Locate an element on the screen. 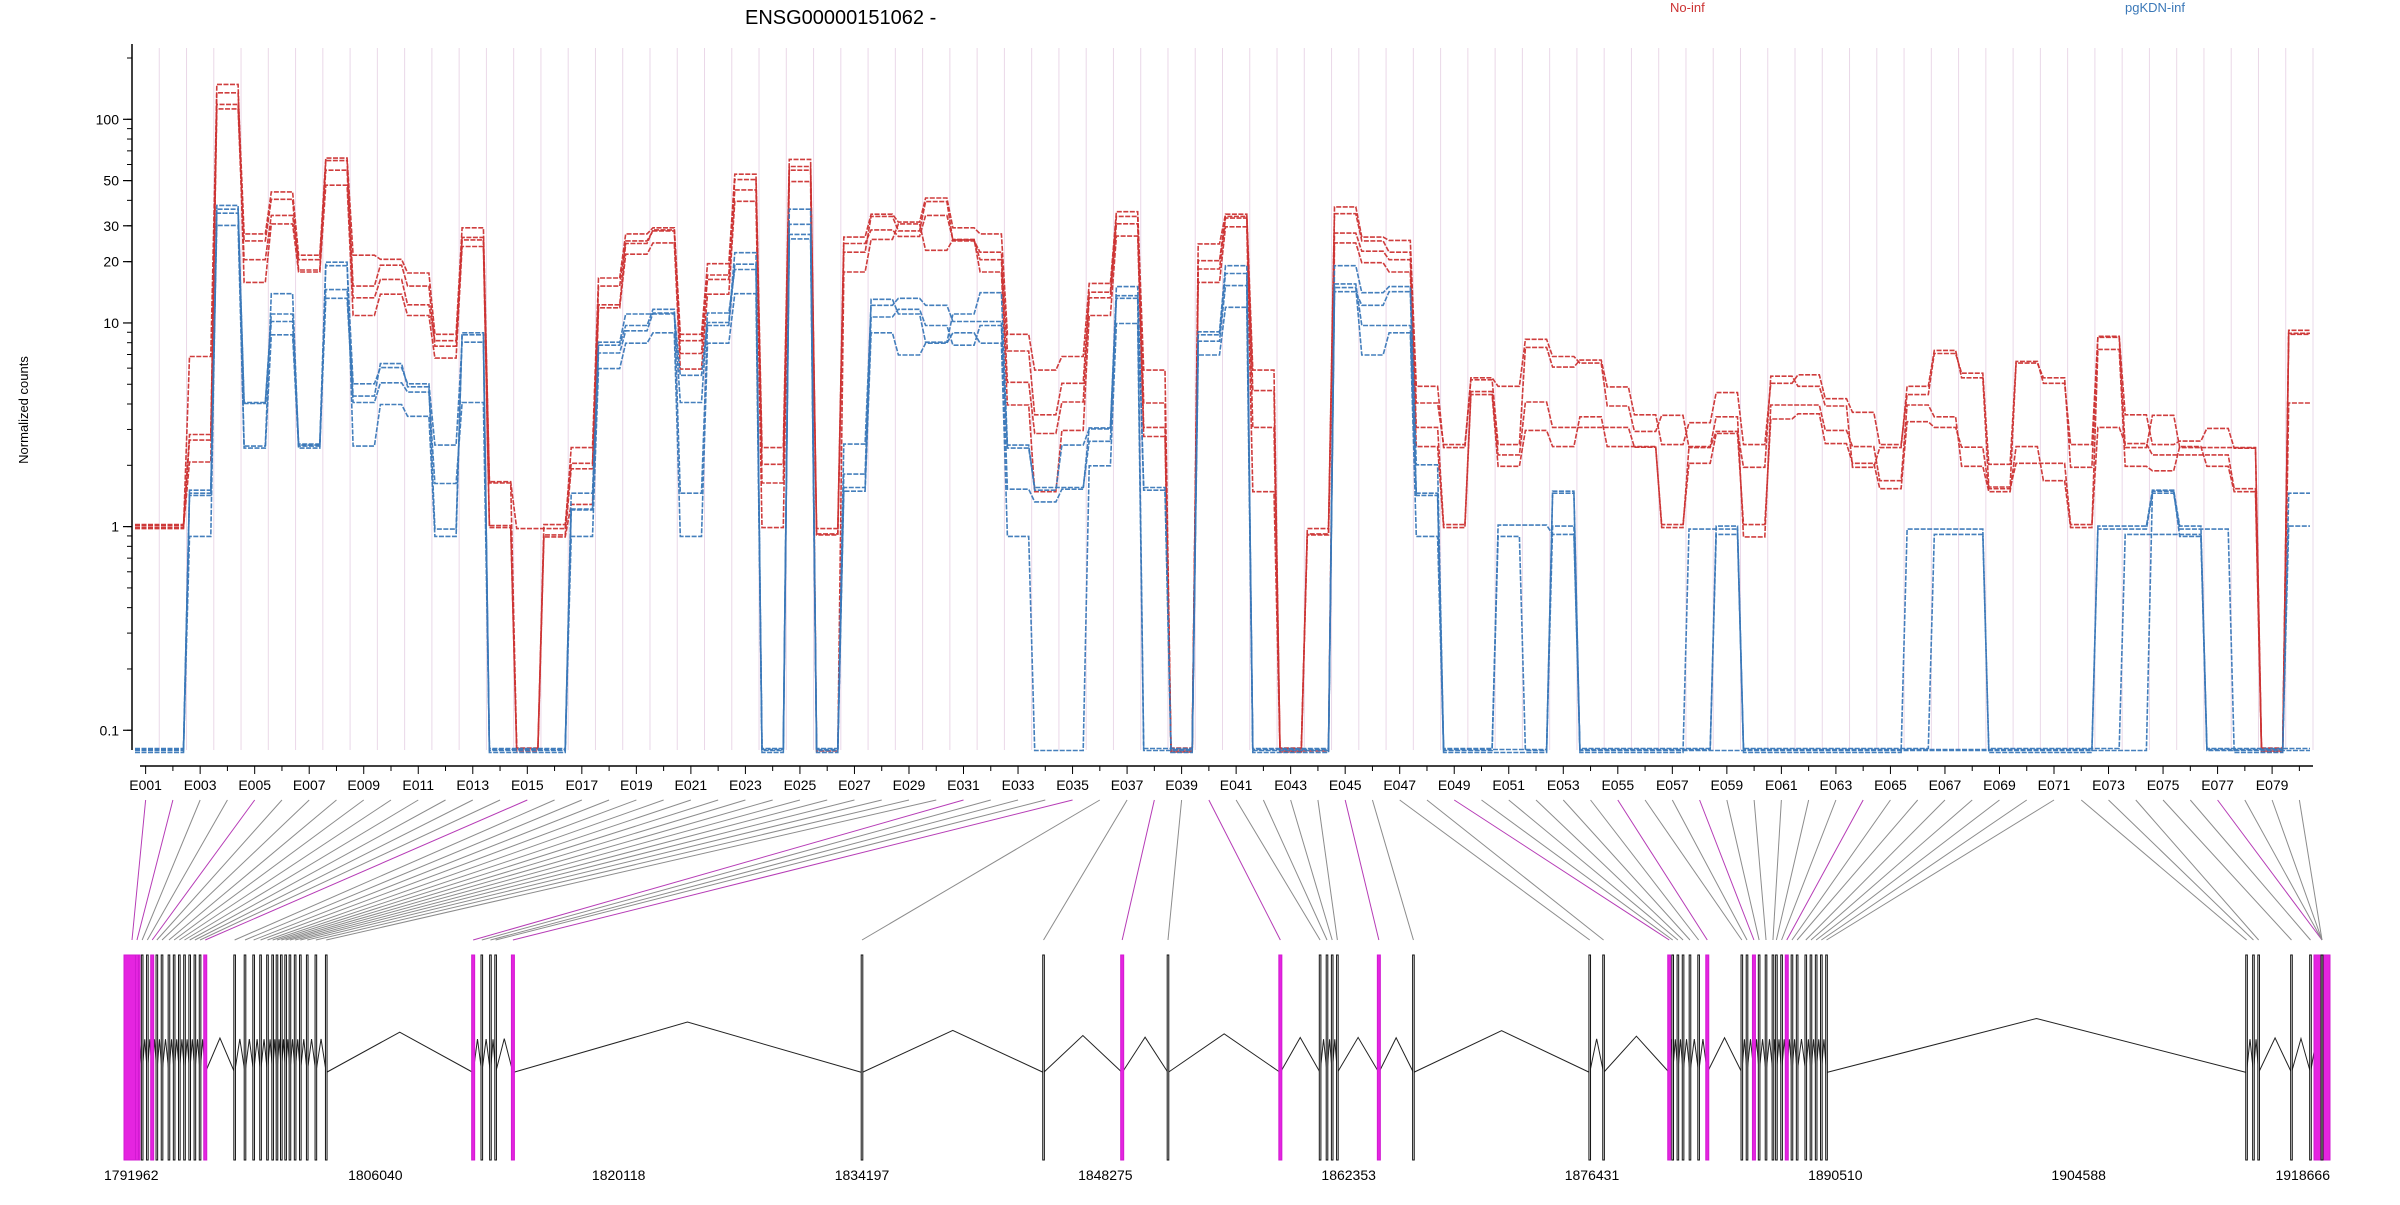 The width and height of the screenshot is (2400, 1205). exon-tick-label: E029 is located at coordinates (909, 785).